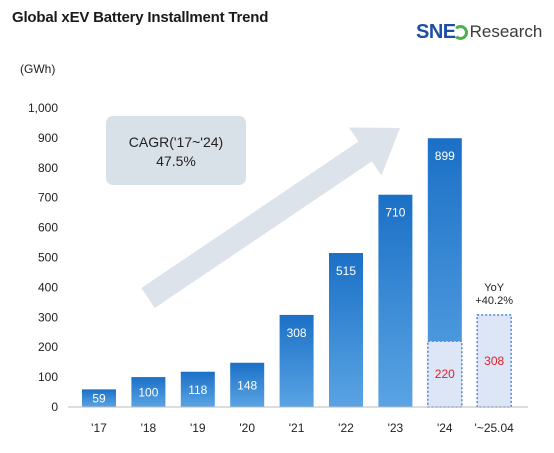  Describe the element at coordinates (48, 138) in the screenshot. I see `y-tick-label: 900` at that location.